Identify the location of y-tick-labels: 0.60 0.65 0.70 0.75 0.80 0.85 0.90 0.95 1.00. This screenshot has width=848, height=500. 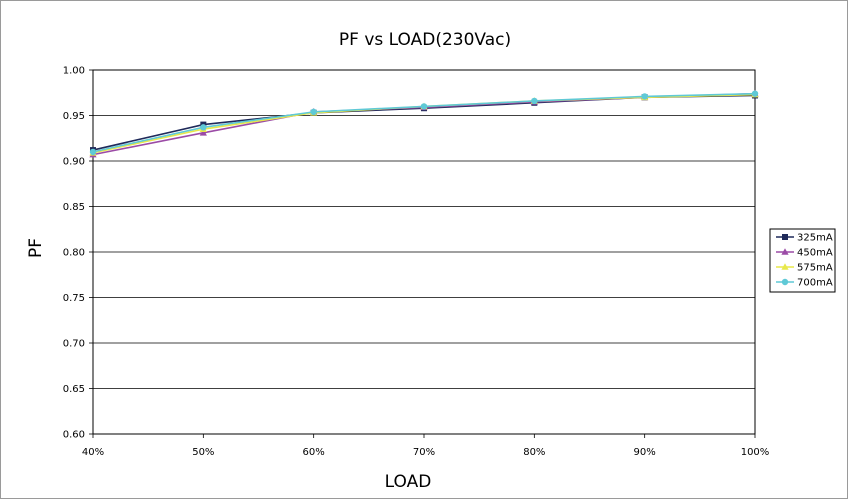
(74, 253).